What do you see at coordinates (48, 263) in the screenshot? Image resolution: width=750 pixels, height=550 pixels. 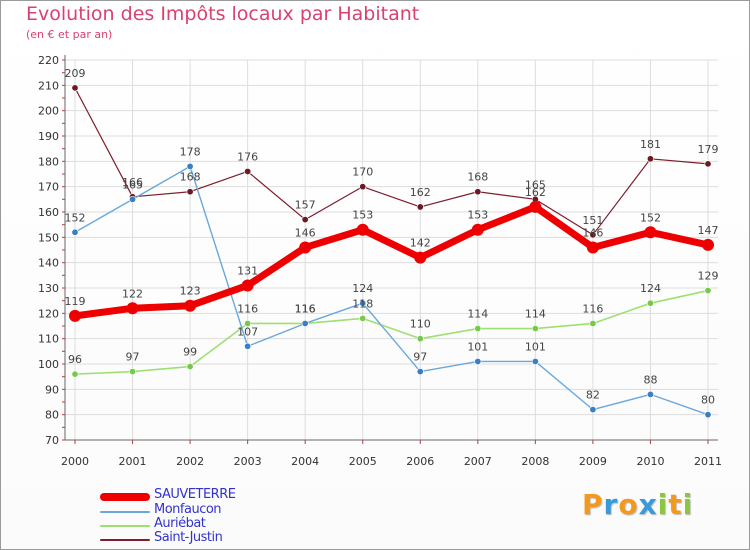 I see `y-tick-label: 140` at bounding box center [48, 263].